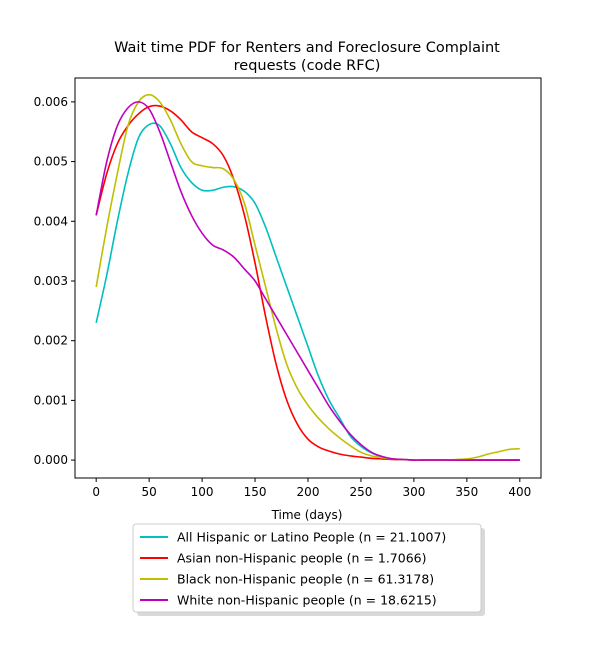 Image resolution: width=600 pixels, height=650 pixels. I want to click on legend-label-3: Black non-Hispanic people (n = 61.3178), so click(305, 579).